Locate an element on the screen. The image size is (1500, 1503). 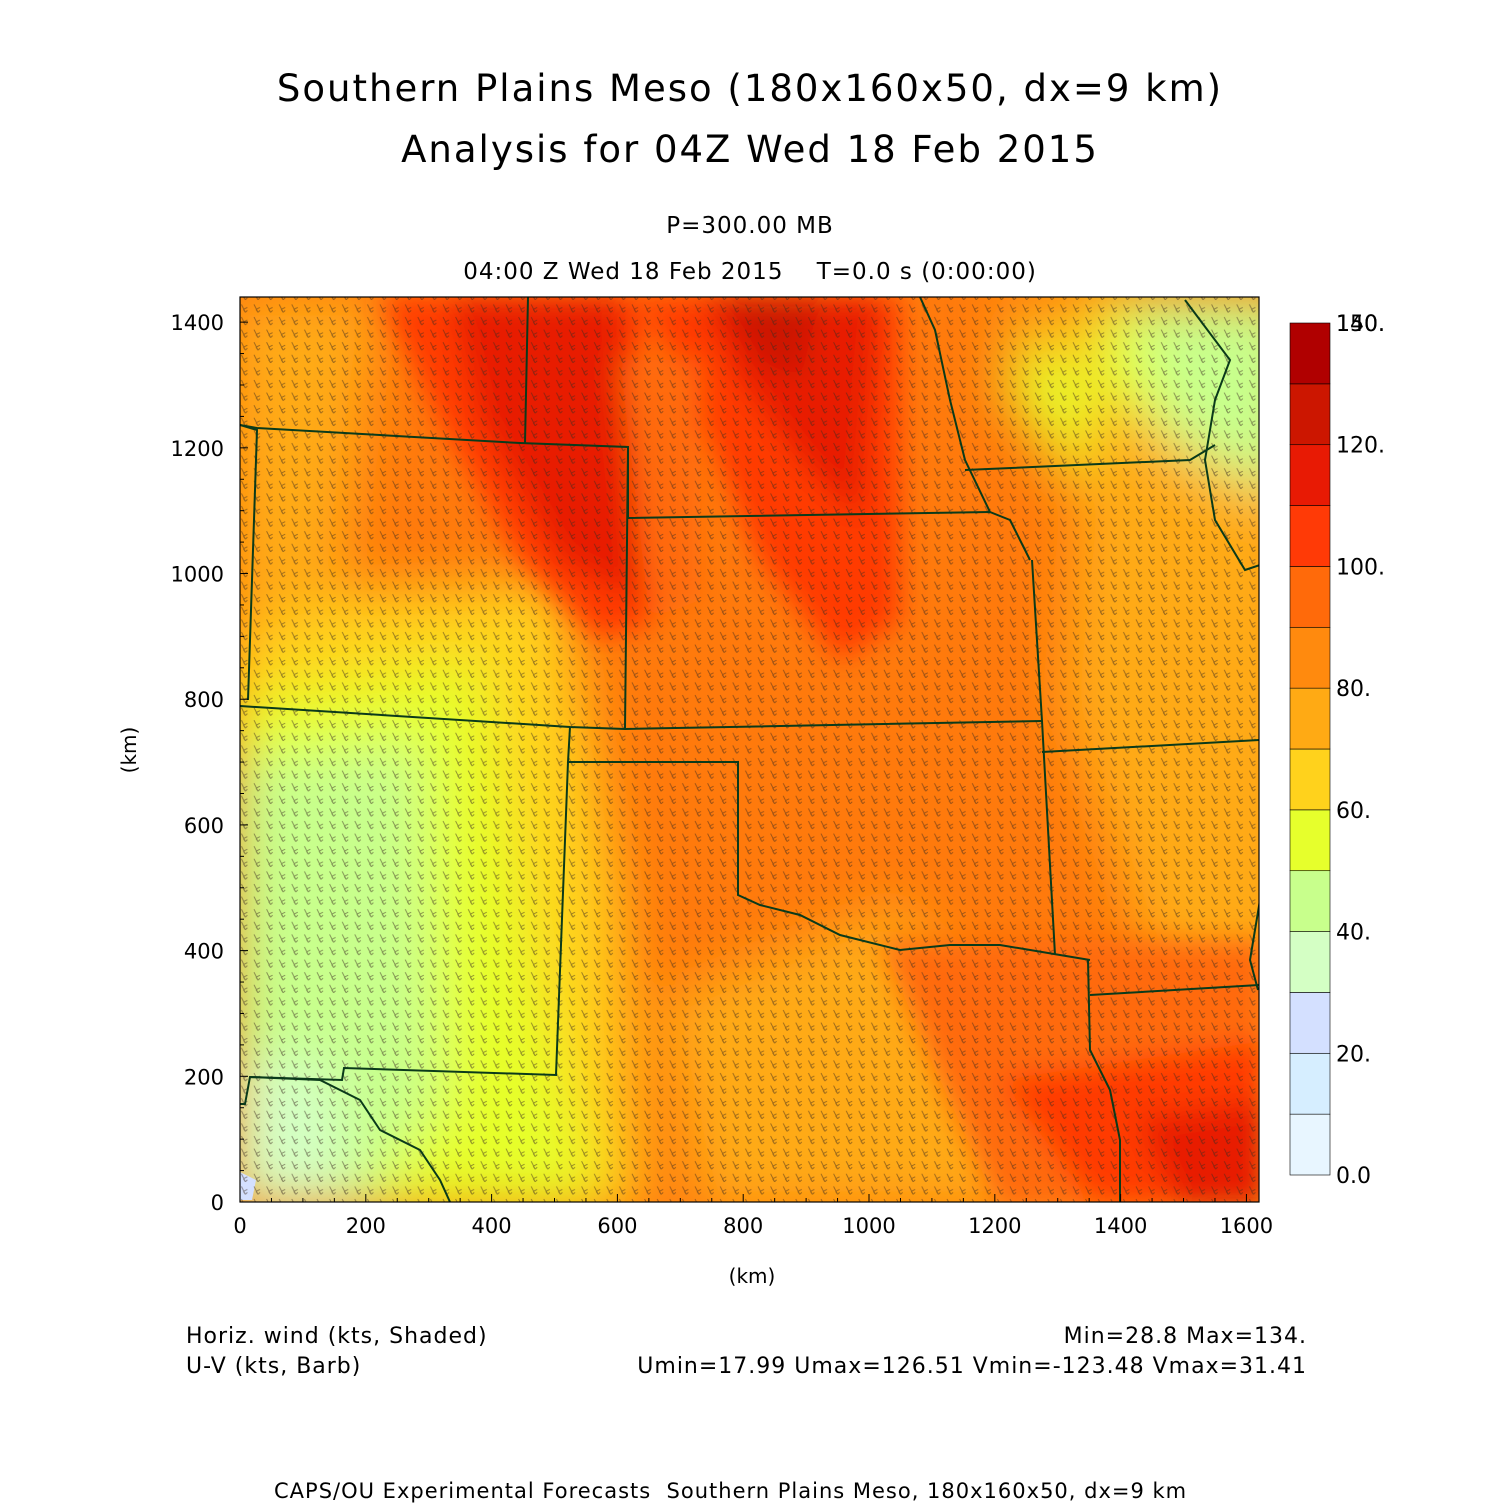
colorbar-label: 140. is located at coordinates (1360, 324).